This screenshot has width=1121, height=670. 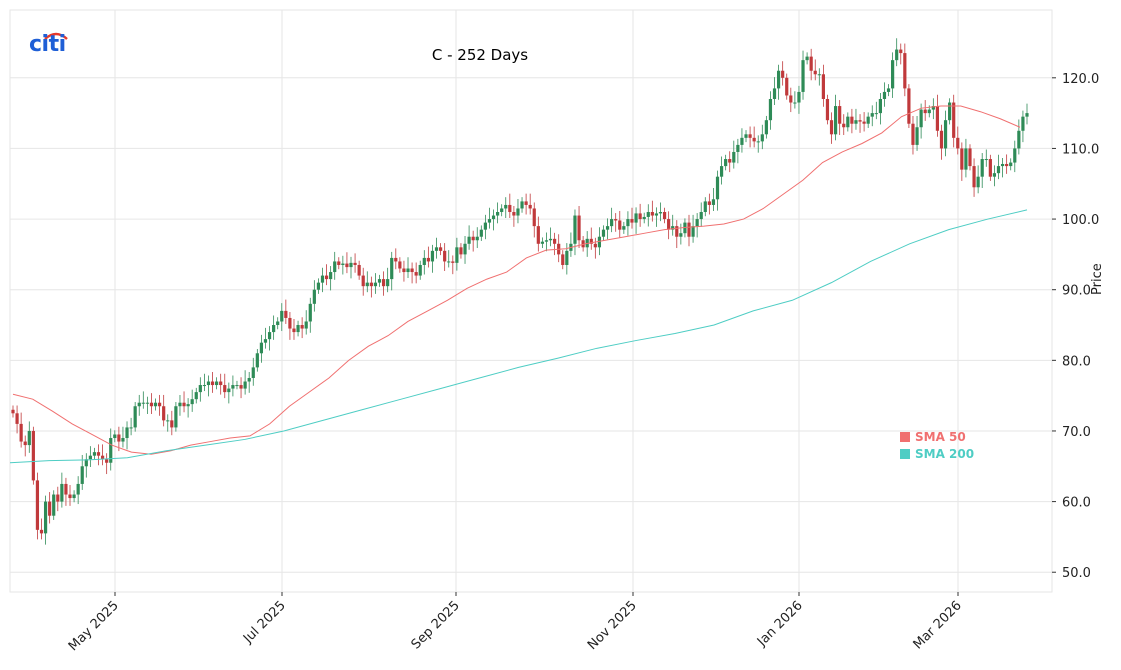 I want to click on legend-label-sma200: SMA 200, so click(x=945, y=454).